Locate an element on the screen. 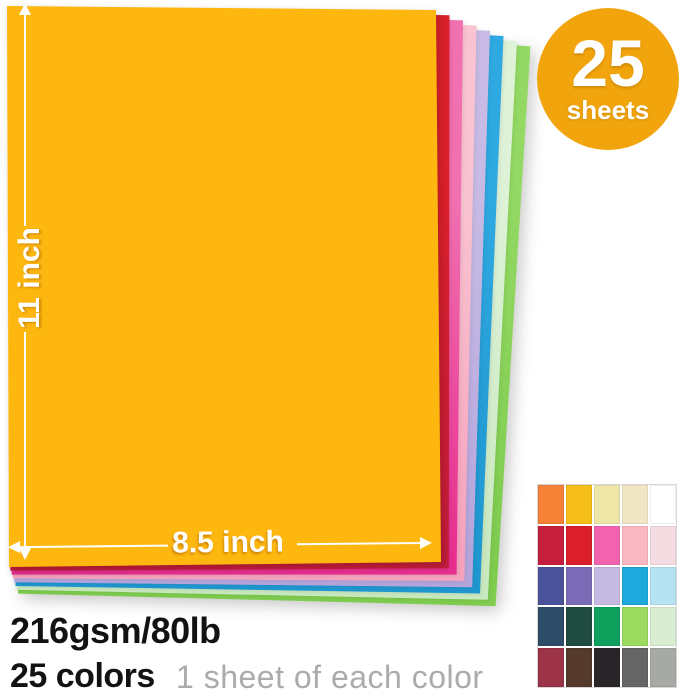 The image size is (679, 692). swatch-grid is located at coordinates (607, 586).